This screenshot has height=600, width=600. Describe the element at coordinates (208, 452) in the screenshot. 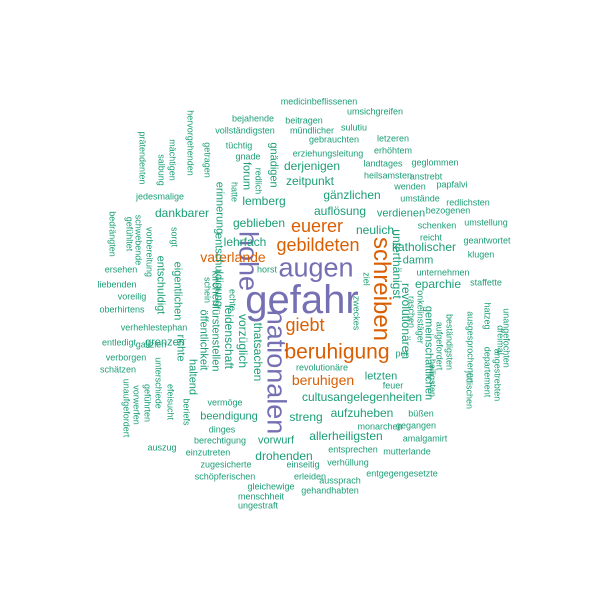

I see `word: einzutreten` at that location.